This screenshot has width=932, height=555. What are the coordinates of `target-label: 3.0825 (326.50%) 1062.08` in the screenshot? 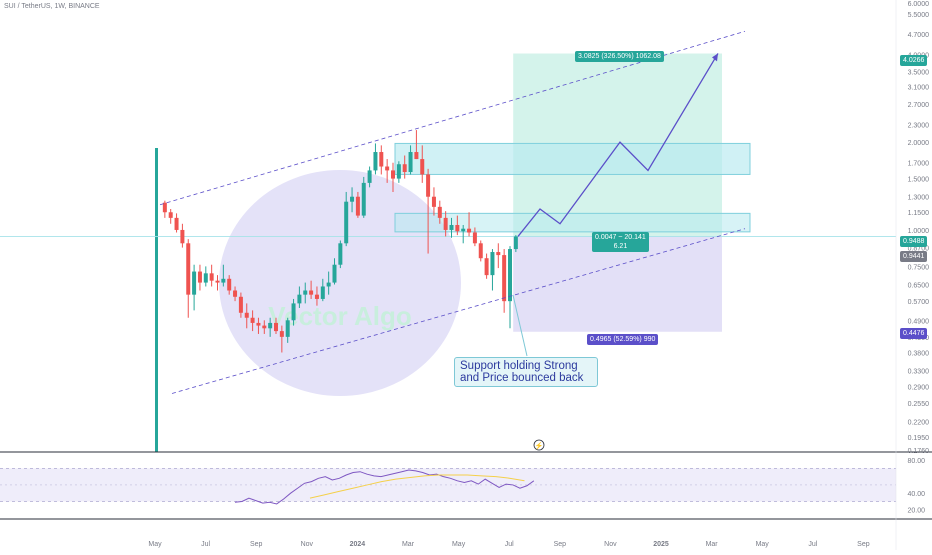 It's located at (619, 56).